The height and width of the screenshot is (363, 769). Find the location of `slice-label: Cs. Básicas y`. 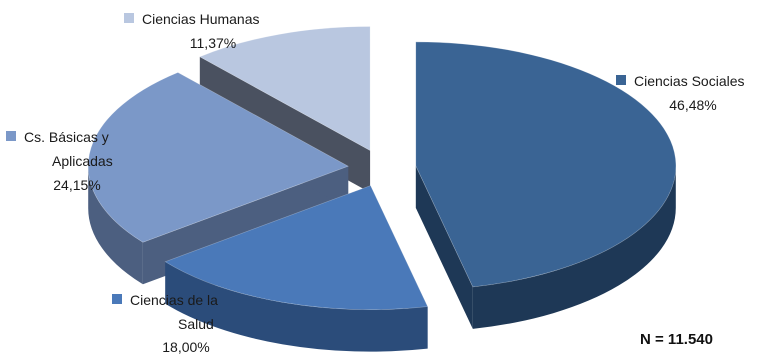

slice-label: Cs. Básicas y is located at coordinates (66, 137).